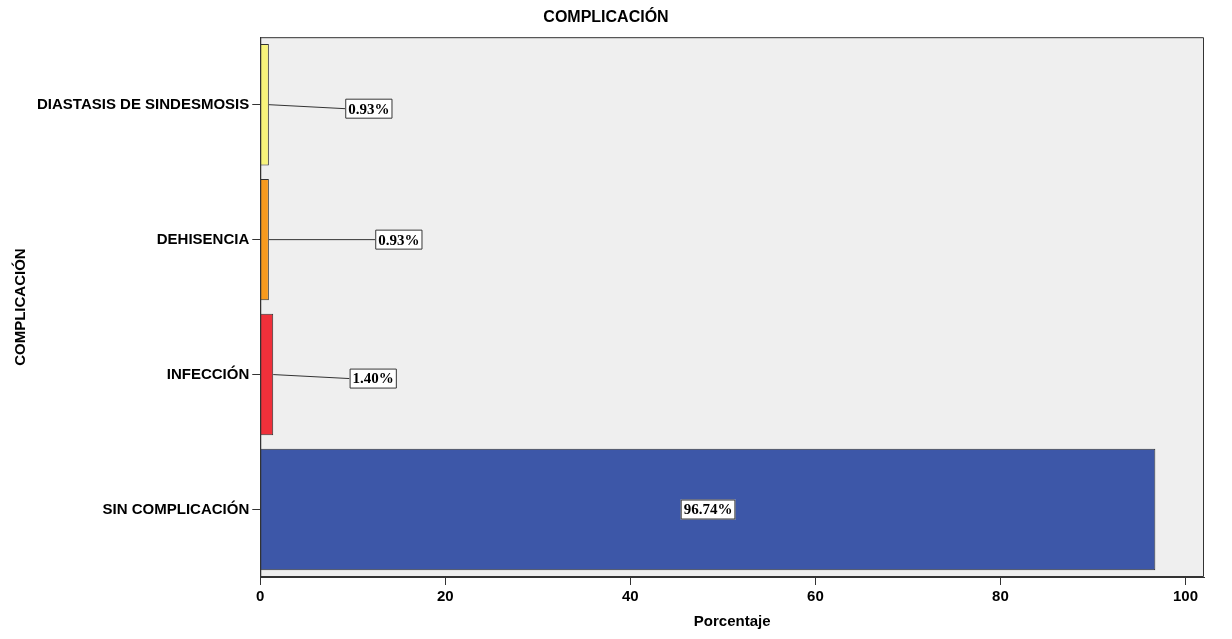  What do you see at coordinates (373, 378) in the screenshot?
I see `data-label: 1.40%` at bounding box center [373, 378].